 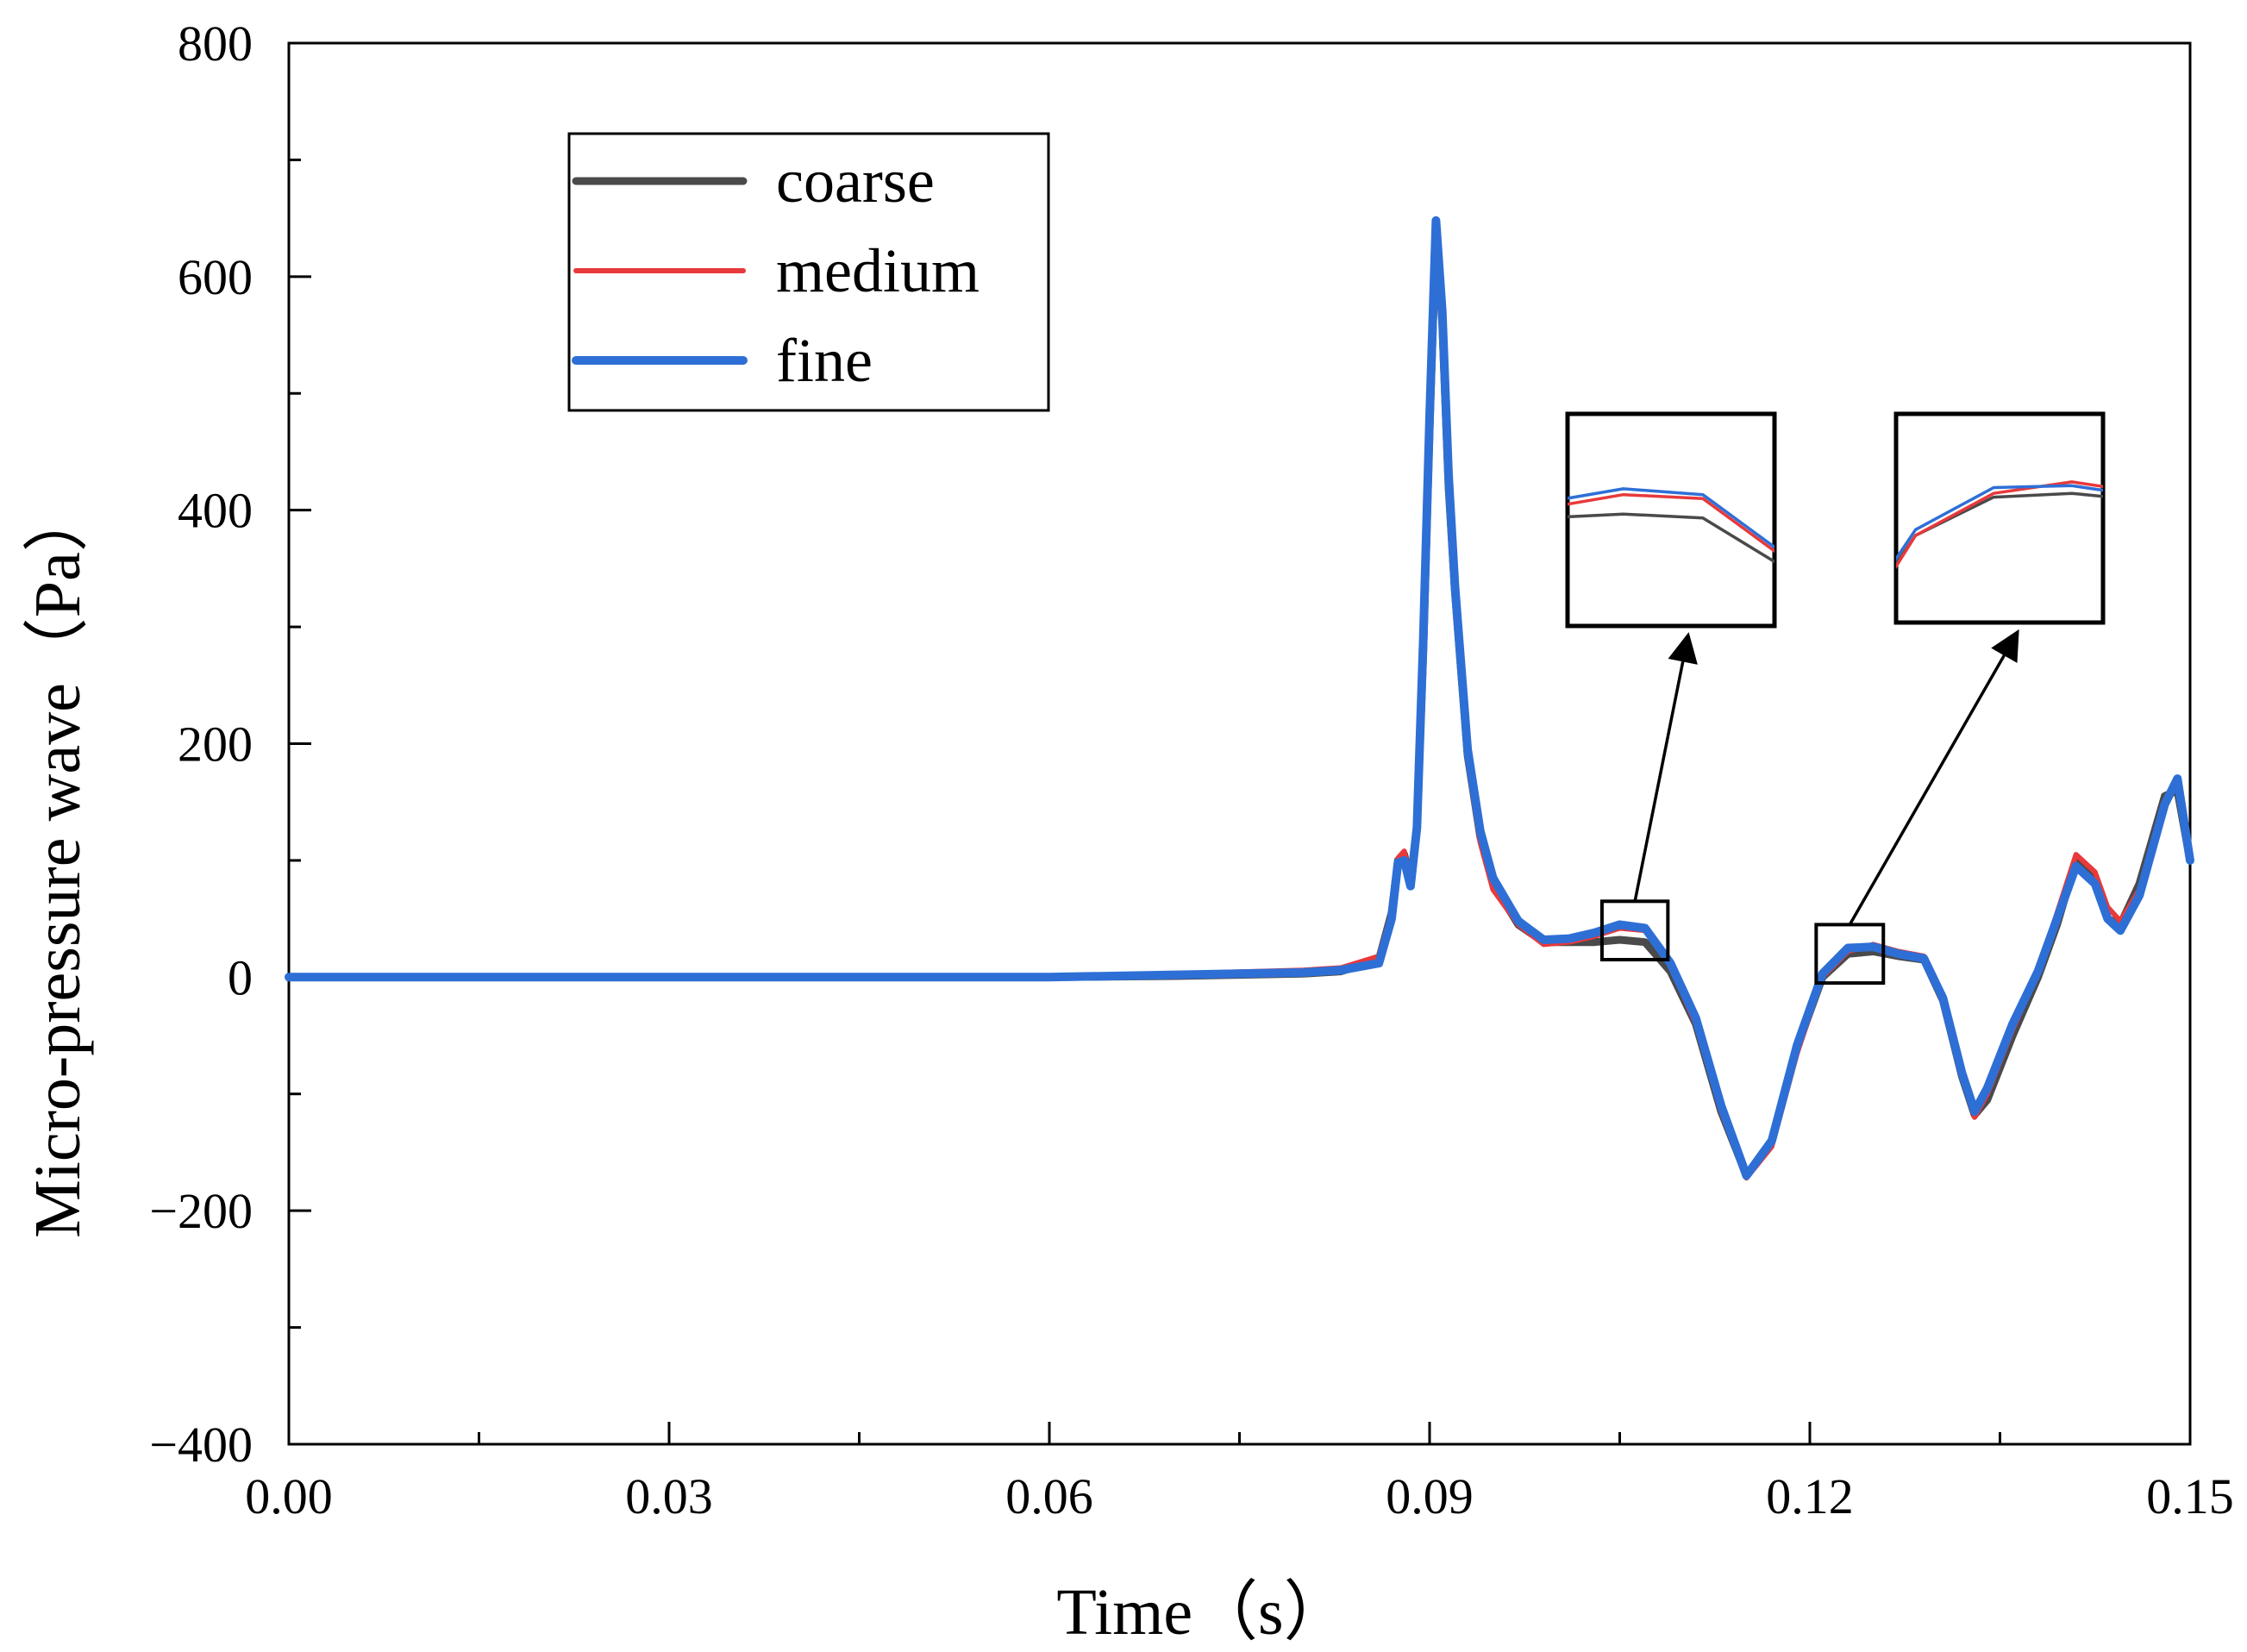 I want to click on y-tick-label: −400, so click(x=201, y=1445).